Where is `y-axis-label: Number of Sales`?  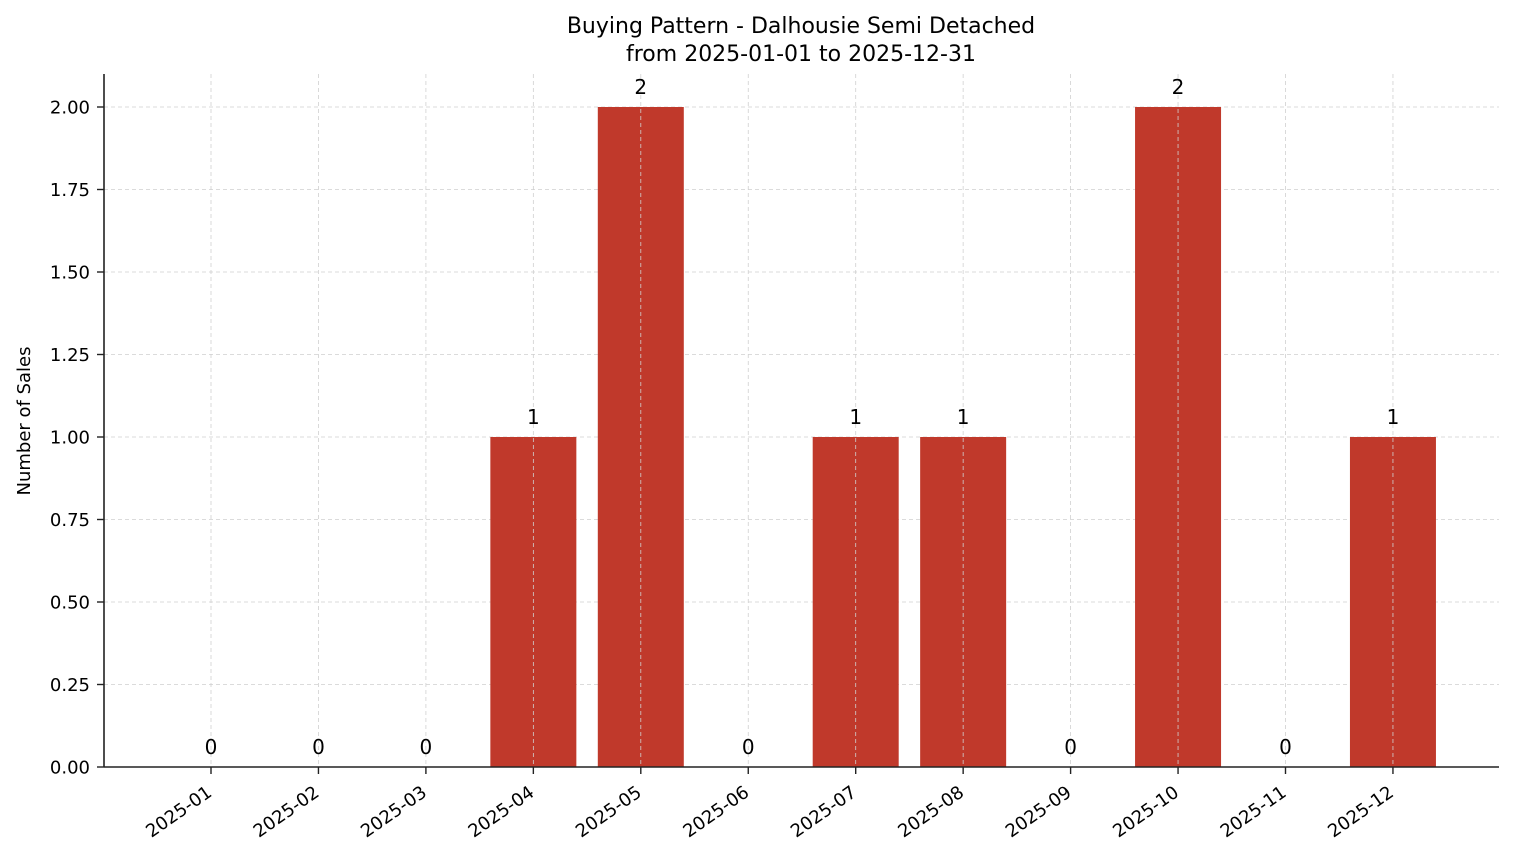
y-axis-label: Number of Sales is located at coordinates (24, 420).